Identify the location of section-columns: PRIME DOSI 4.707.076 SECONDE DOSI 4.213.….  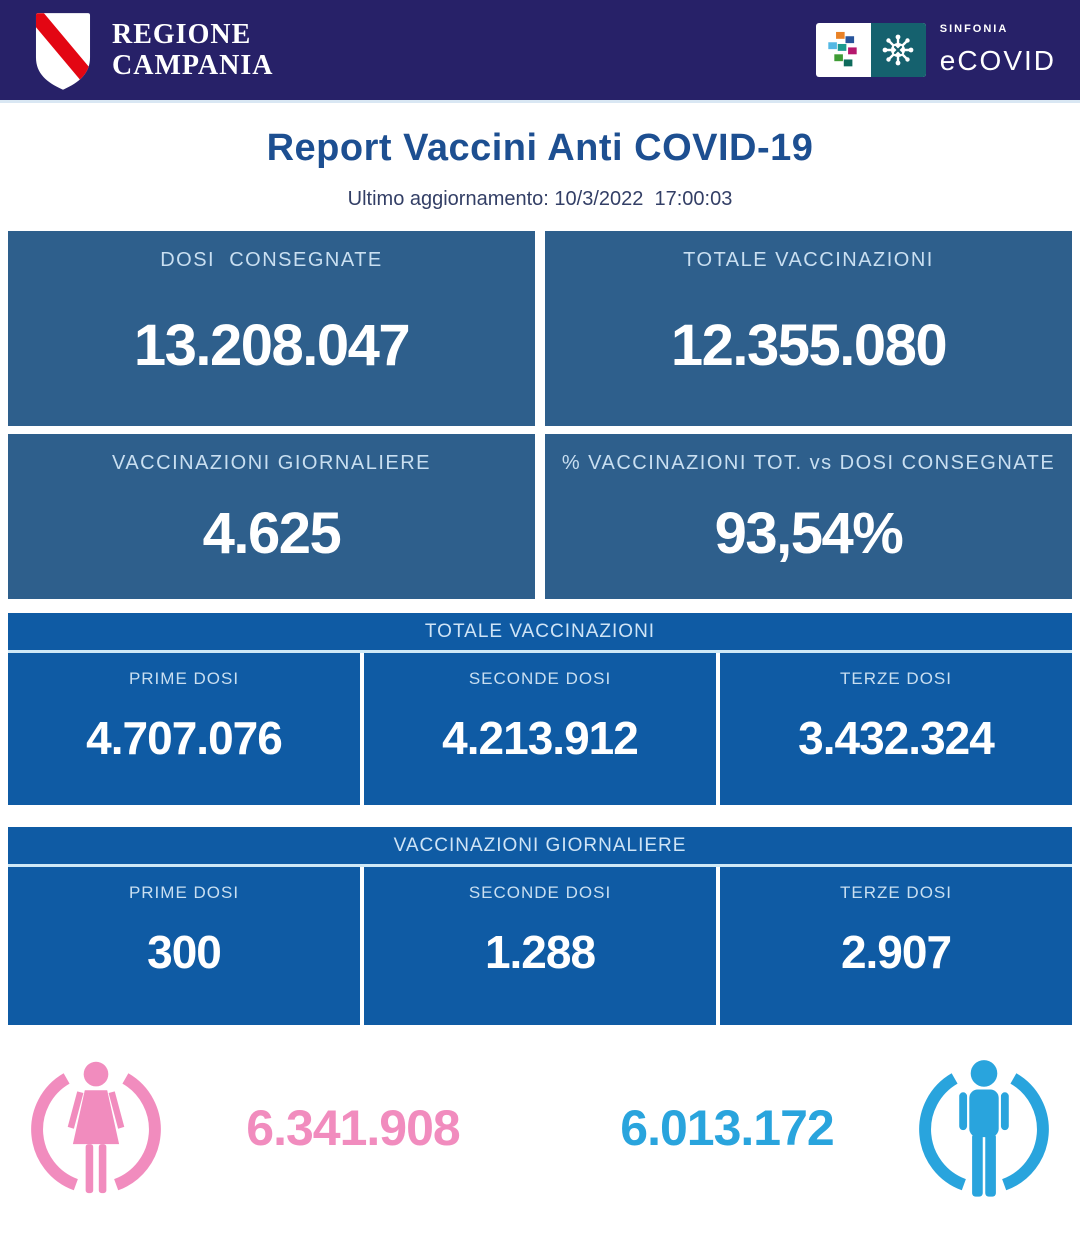
(540, 727).